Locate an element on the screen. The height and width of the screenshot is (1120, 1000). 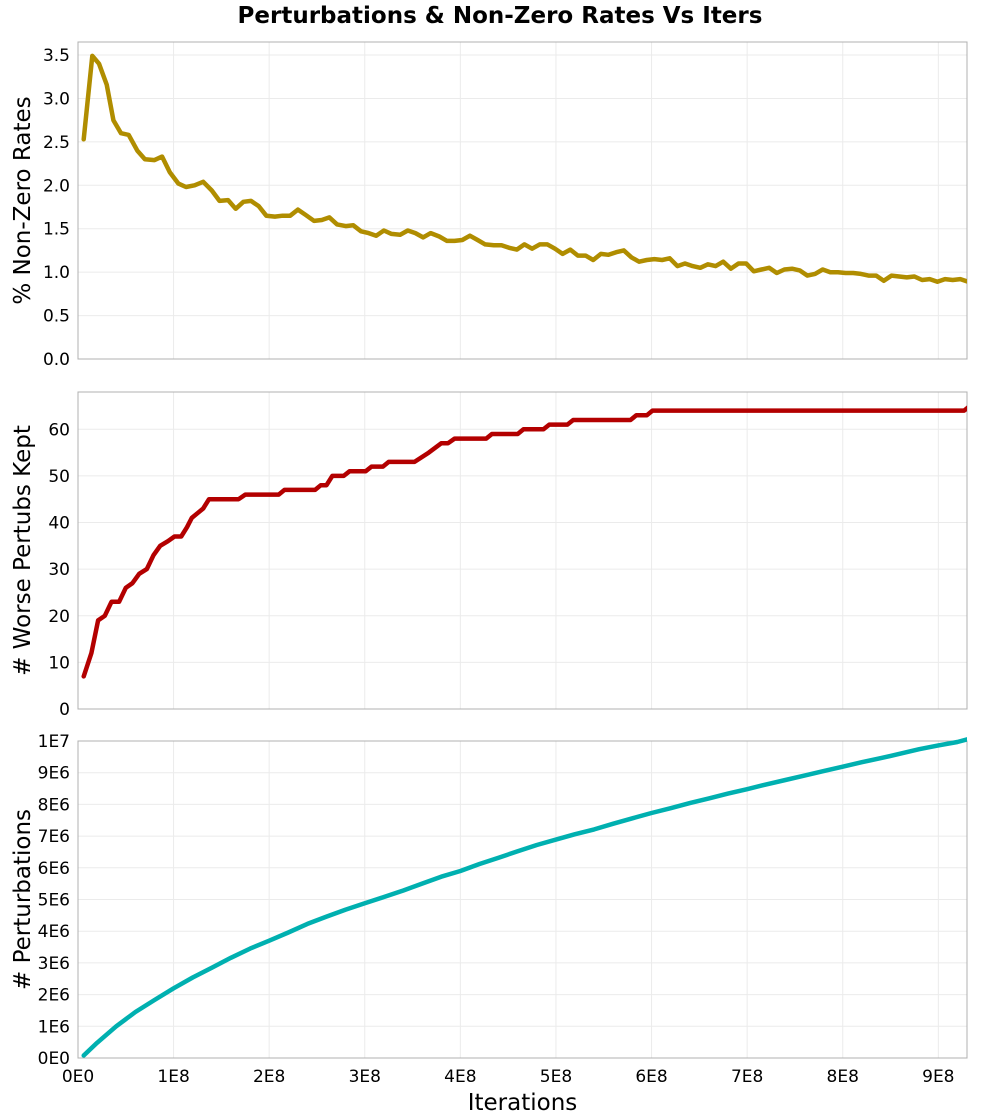
y-tick-label: 8E6 is located at coordinates (54, 805).